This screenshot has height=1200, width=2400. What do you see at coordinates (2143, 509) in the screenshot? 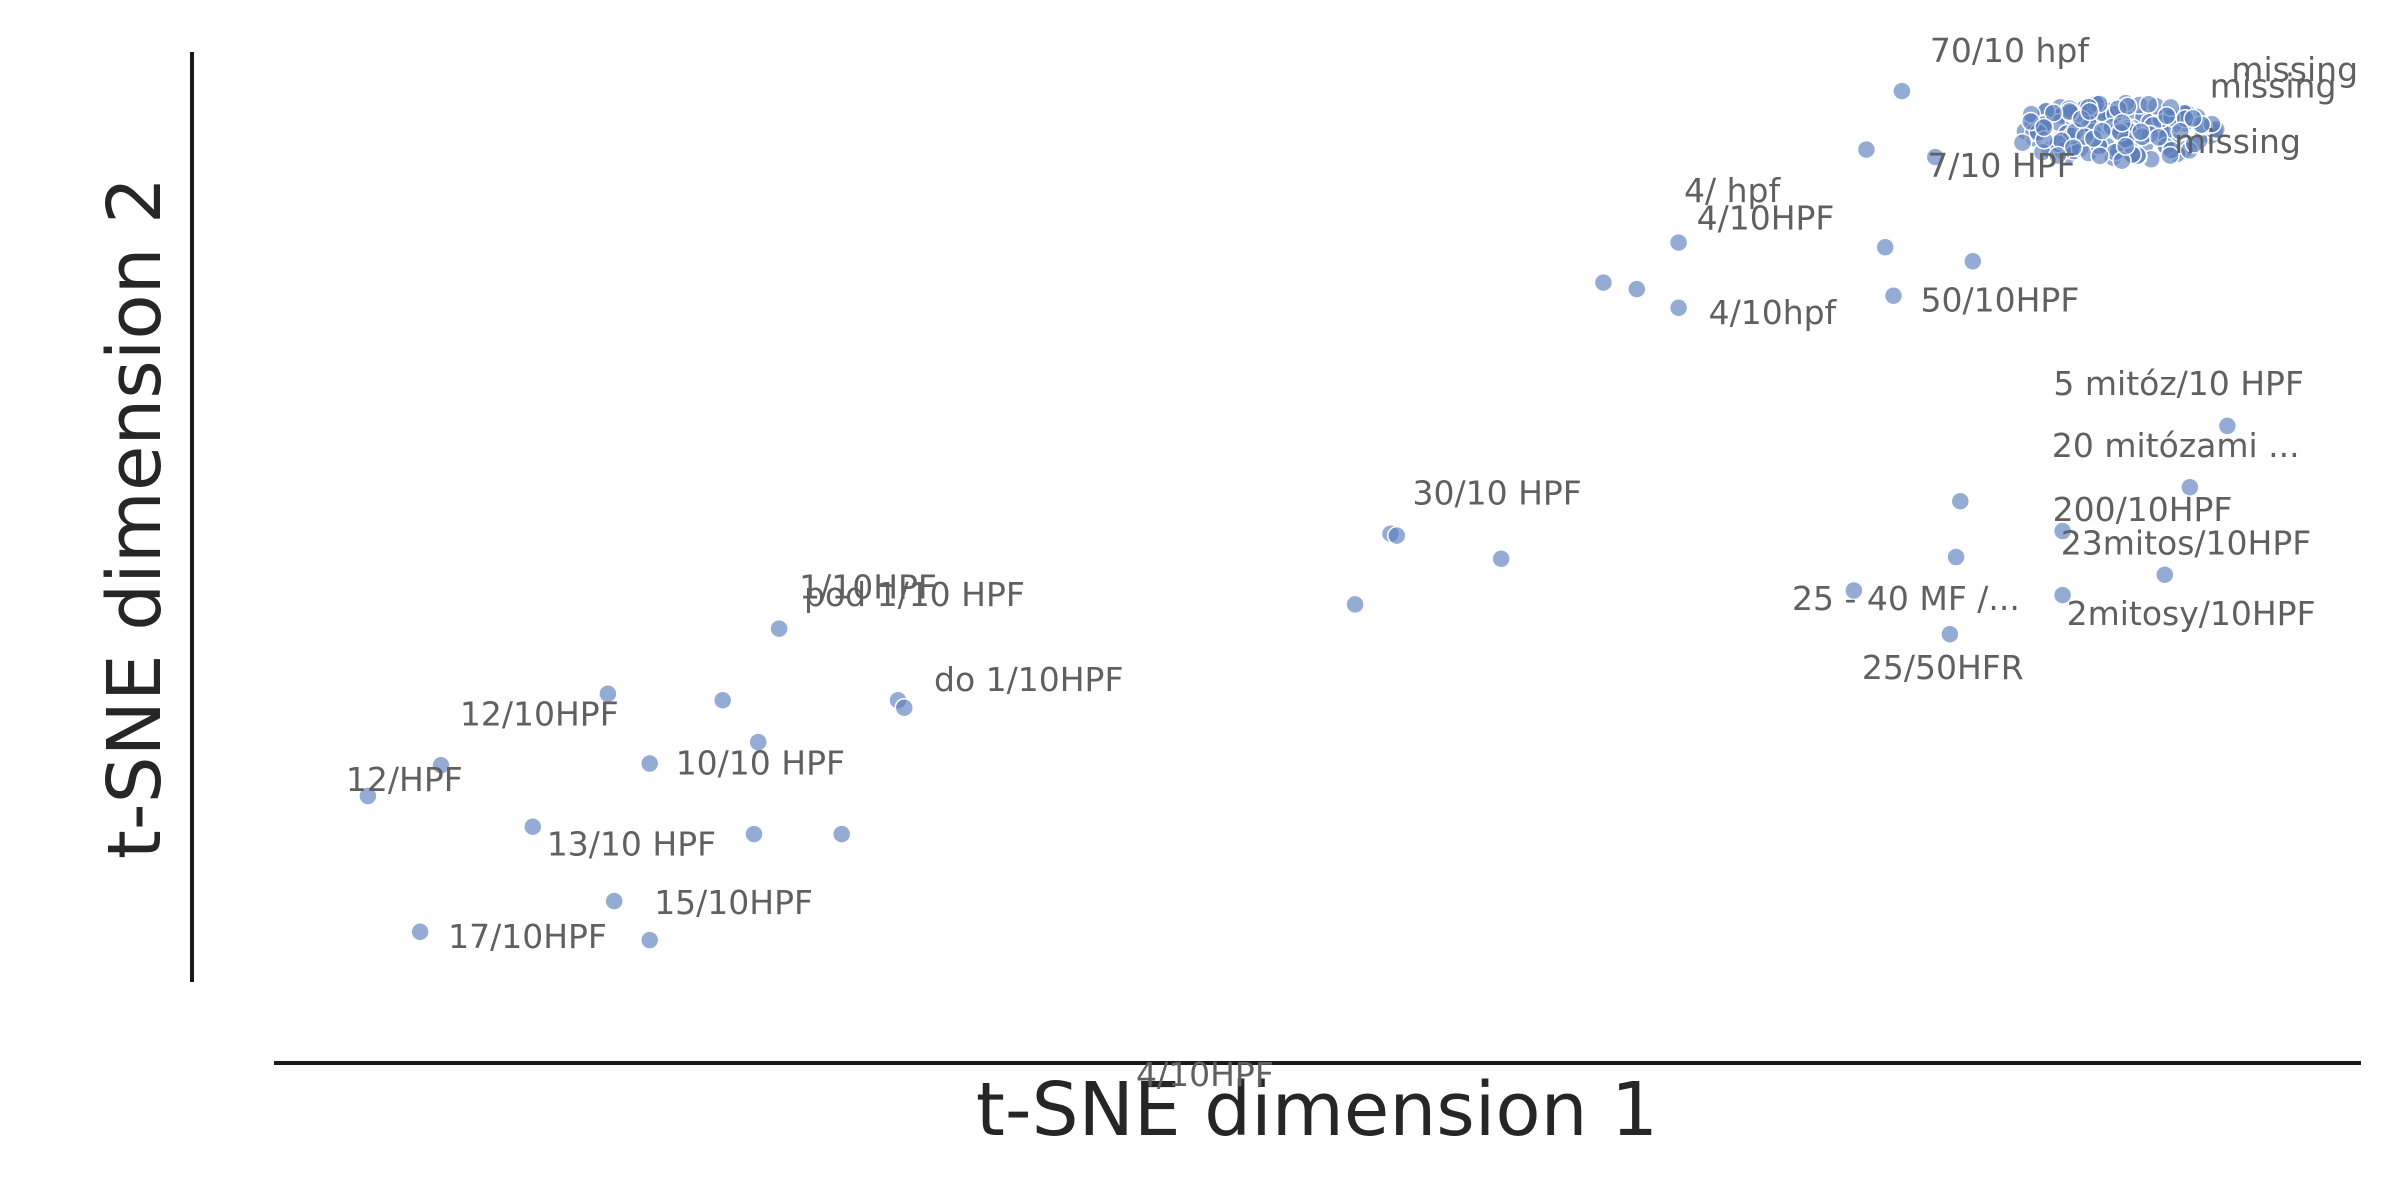
I see `point-label: 200/10HPF` at bounding box center [2143, 509].